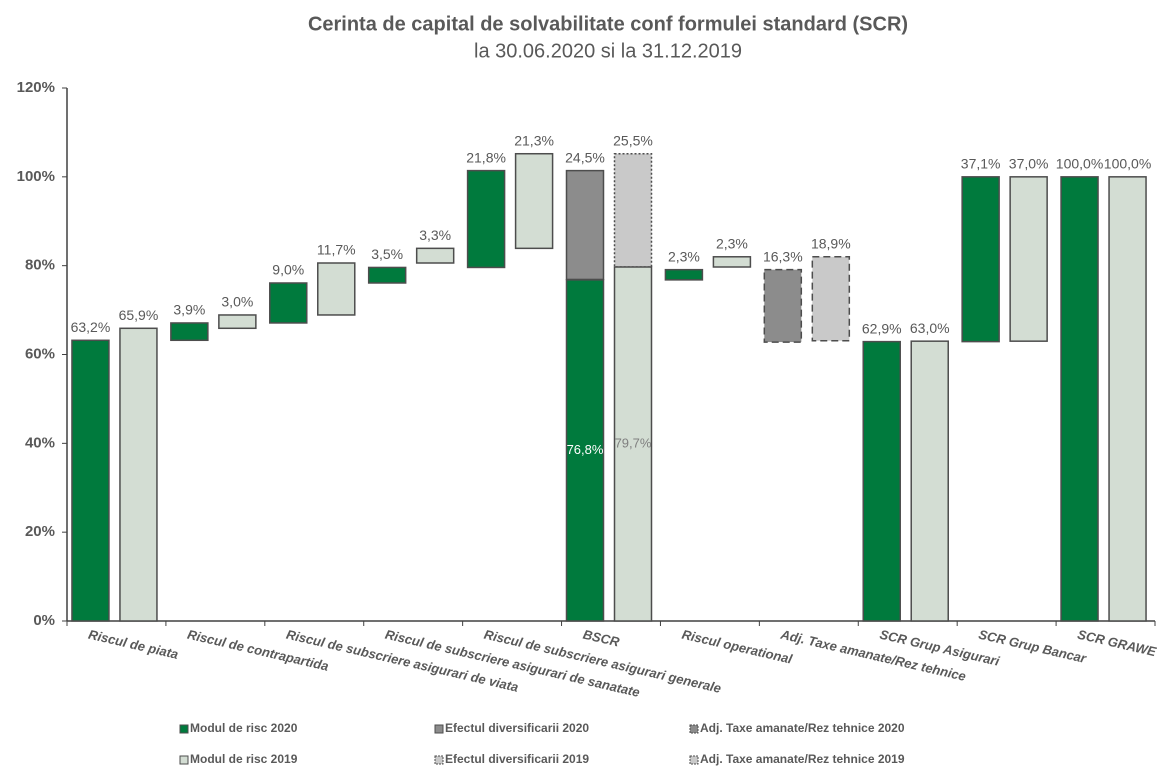  Describe the element at coordinates (608, 51) in the screenshot. I see `chart-subtitle: la 30.06.2020 si la 31.12.2019` at that location.